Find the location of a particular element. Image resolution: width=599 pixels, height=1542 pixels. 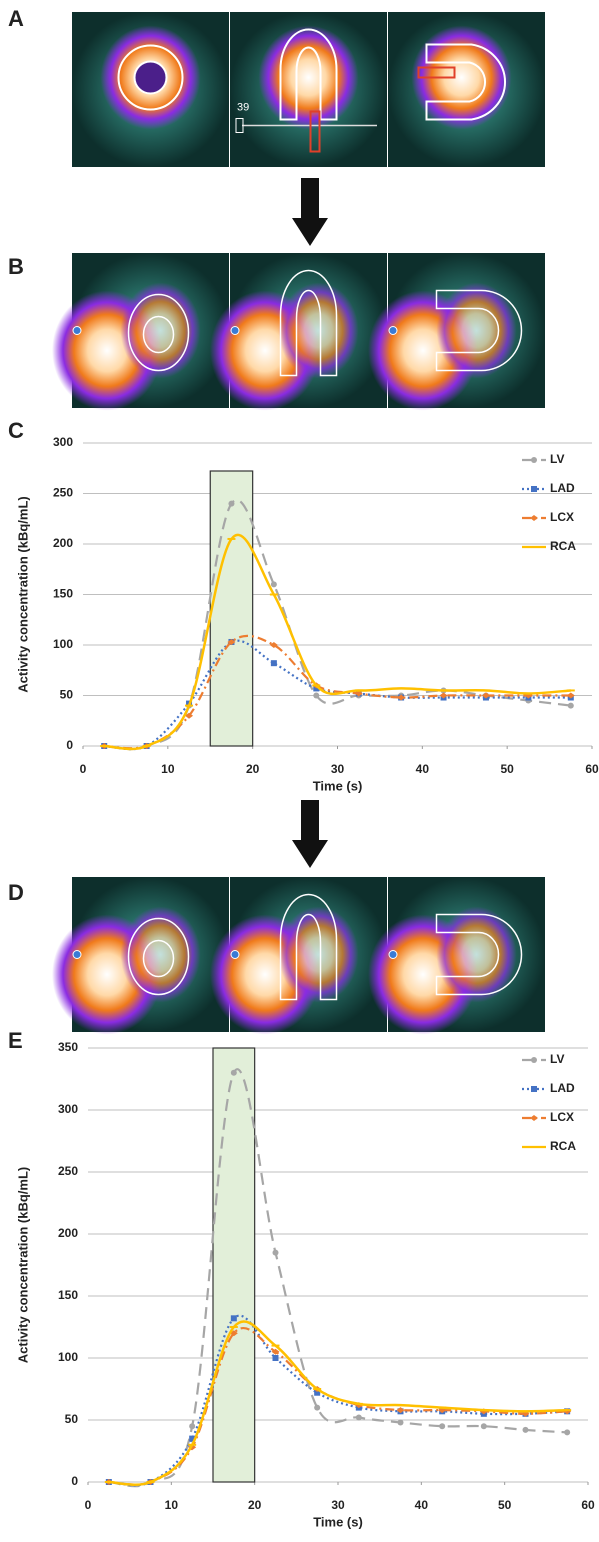

arrow is located at coordinates (310, 834).